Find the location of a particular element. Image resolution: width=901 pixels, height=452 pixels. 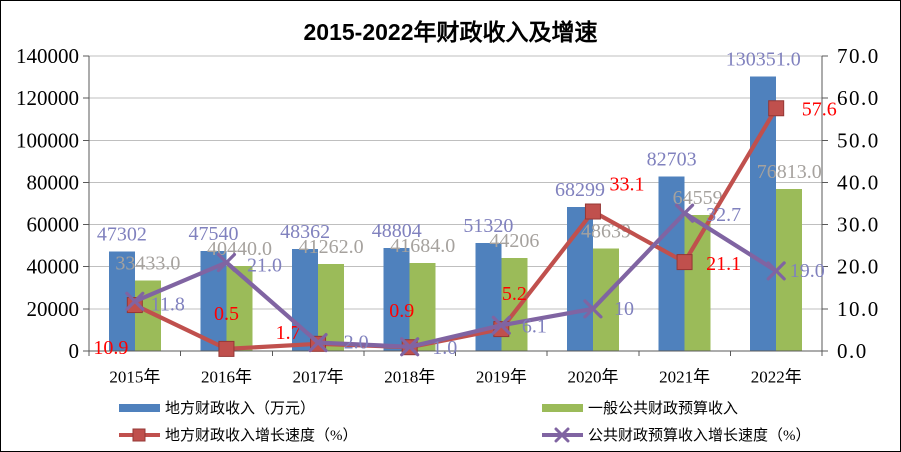

y-axis-right-tick-label: 0.0 is located at coordinates (852, 351).